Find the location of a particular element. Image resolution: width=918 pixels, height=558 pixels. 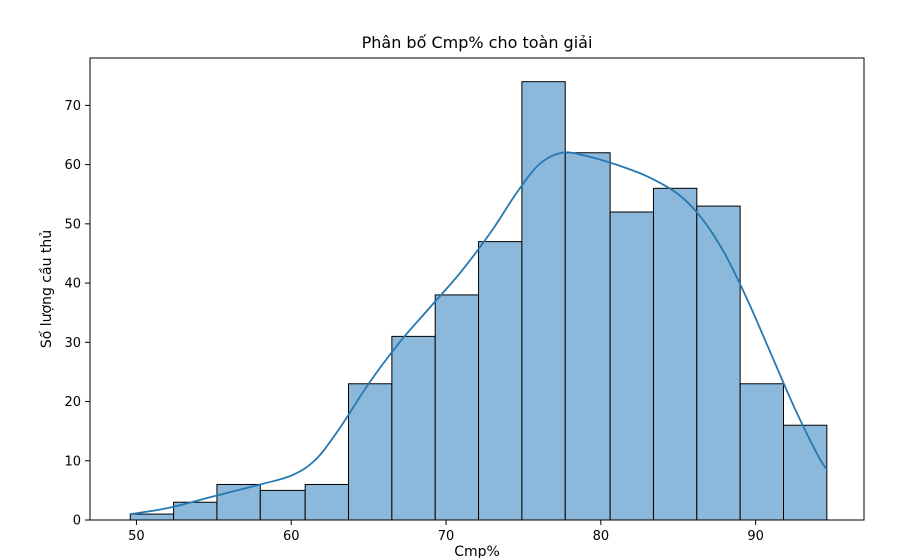

x-axis-label: Cmp% is located at coordinates (477, 551).